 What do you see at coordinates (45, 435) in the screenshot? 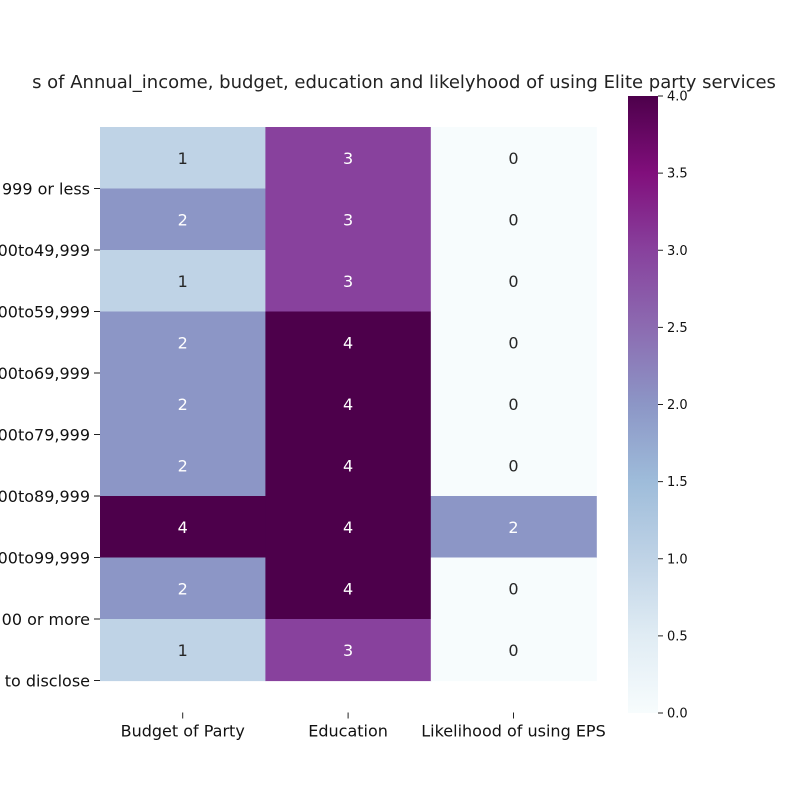
I see `row-tick-label: 00to79,999` at bounding box center [45, 435].